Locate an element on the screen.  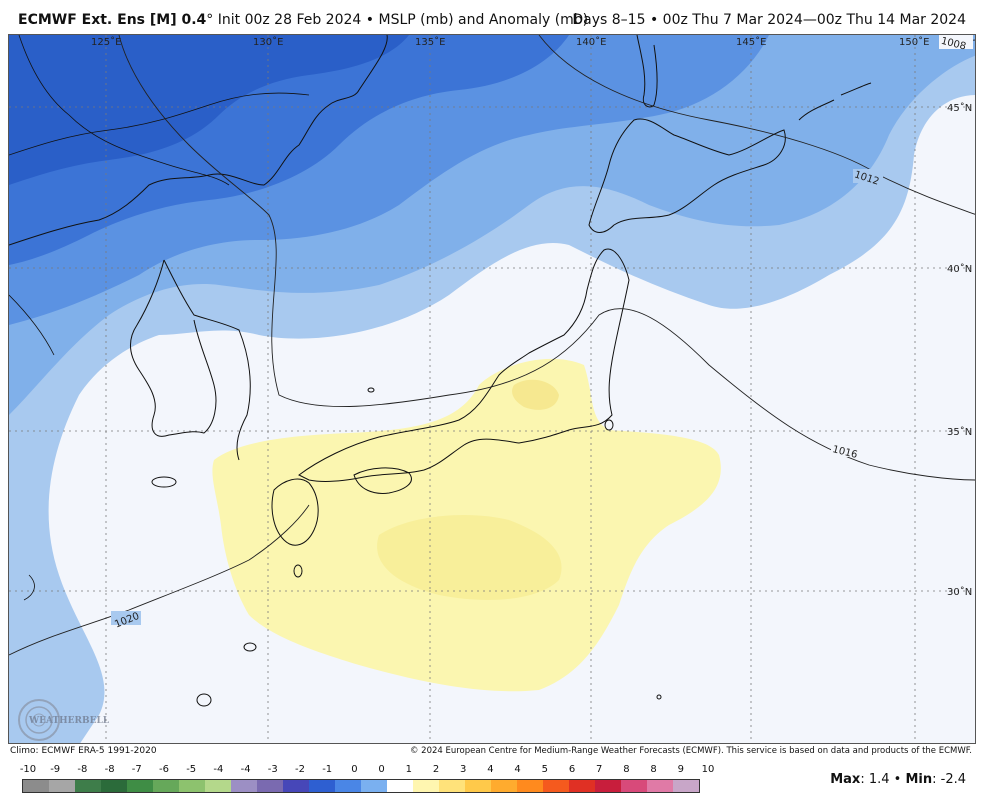
legend-label: 3 is located at coordinates (463, 769).